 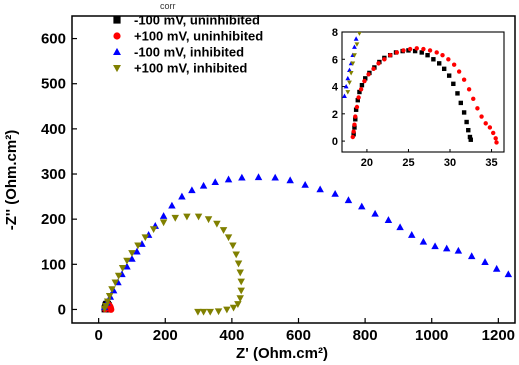 What do you see at coordinates (408, 163) in the screenshot?
I see `inset-x-tick-label: 25` at bounding box center [408, 163].